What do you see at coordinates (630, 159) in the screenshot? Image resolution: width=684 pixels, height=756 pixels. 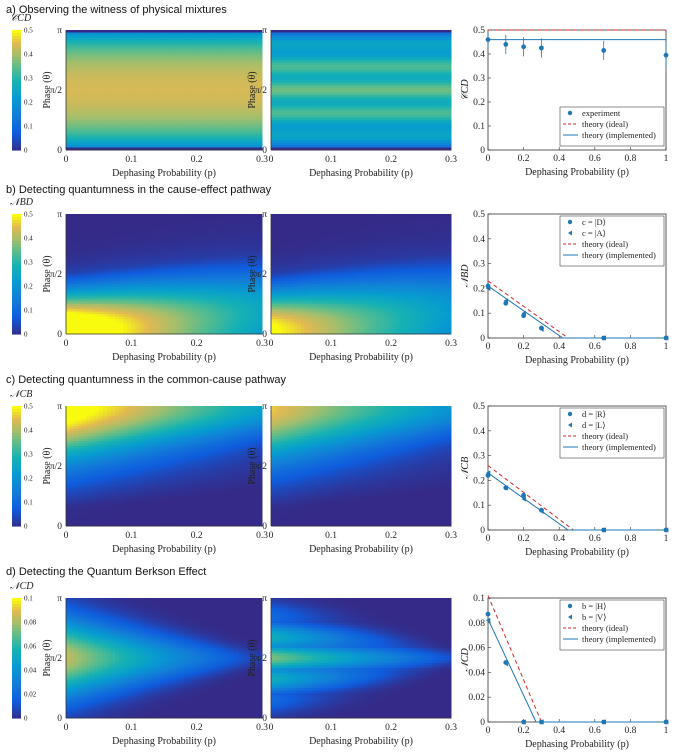 I see `x-tick-label: 0.8` at bounding box center [630, 159].